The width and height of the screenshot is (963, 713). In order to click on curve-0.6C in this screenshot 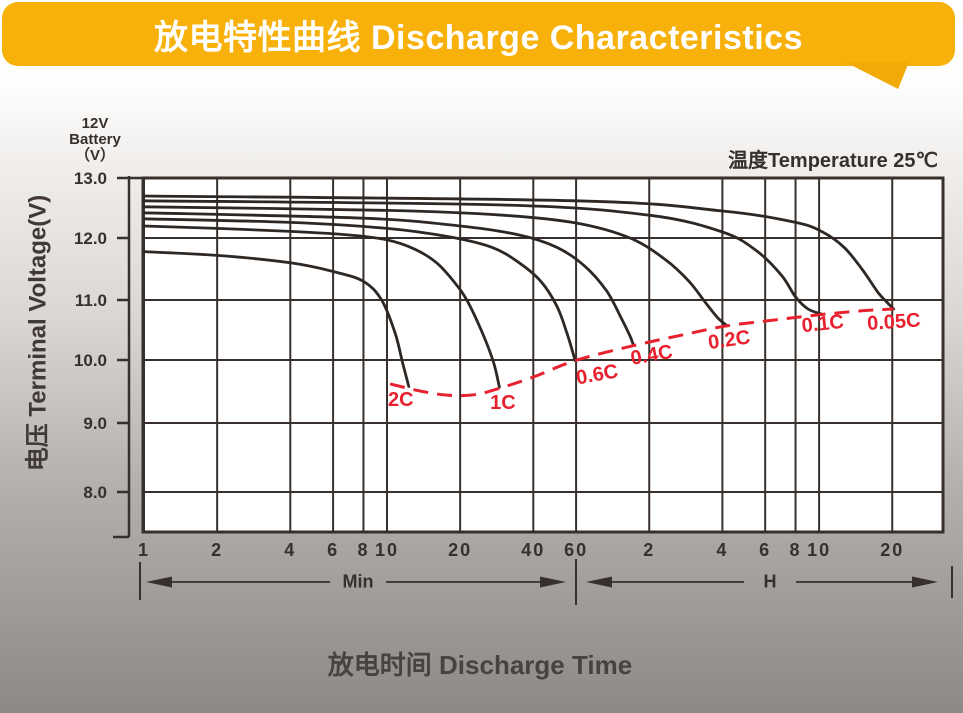, I will do `click(359, 289)`.